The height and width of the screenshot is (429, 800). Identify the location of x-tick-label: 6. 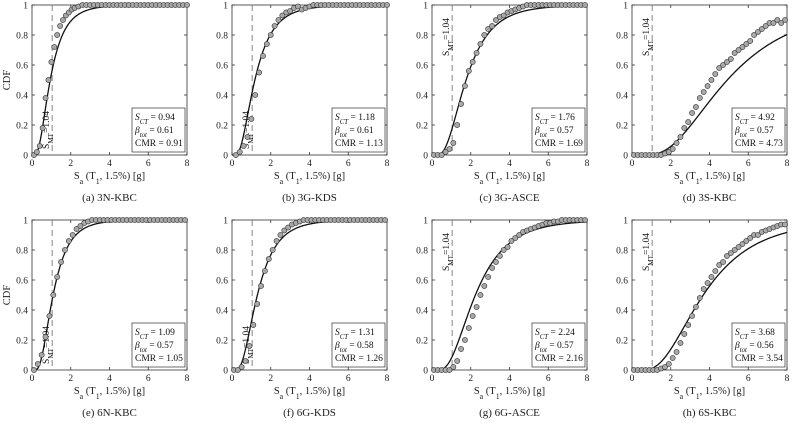
(148, 164).